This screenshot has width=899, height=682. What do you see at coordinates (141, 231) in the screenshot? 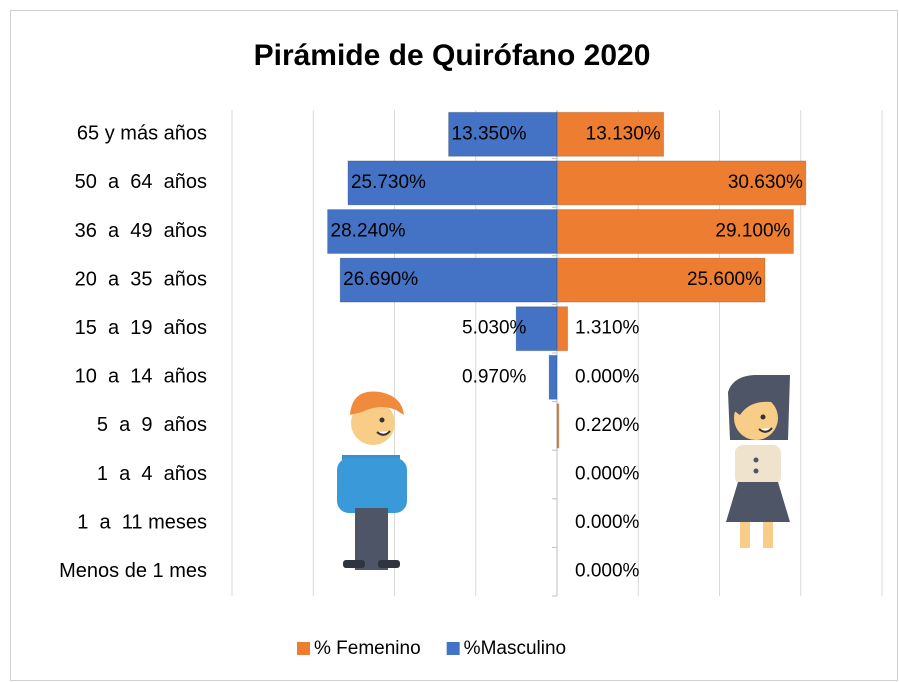
I see `y-tick-label: 36 a 49 años` at bounding box center [141, 231].